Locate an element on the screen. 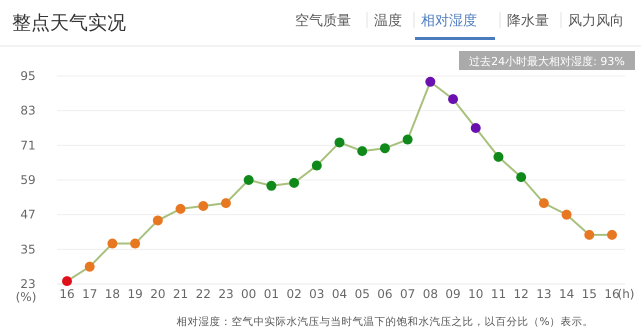 This screenshot has height=335, width=641. x-tick-label: 05 is located at coordinates (362, 294).